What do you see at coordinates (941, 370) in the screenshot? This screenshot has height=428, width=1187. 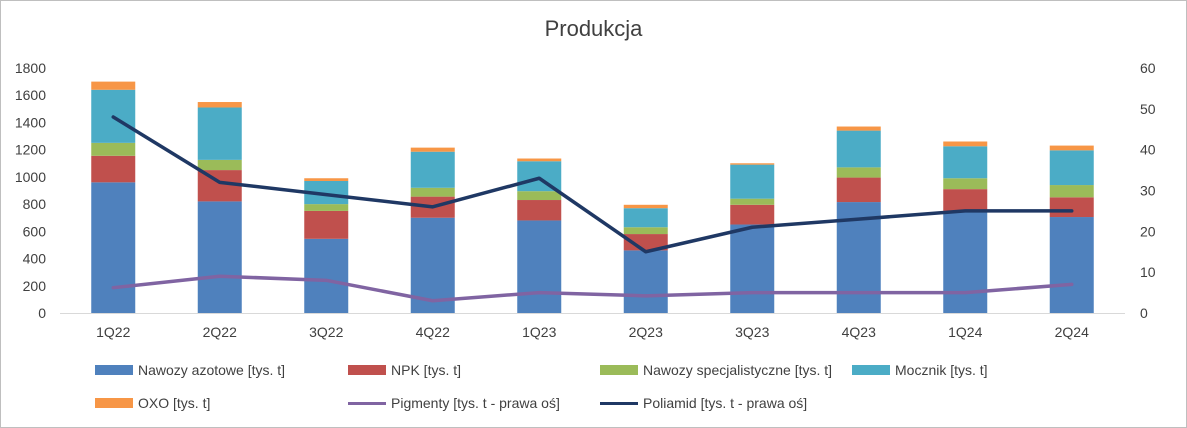 I see `legend-label: Mocznik [tys. t]` at bounding box center [941, 370].